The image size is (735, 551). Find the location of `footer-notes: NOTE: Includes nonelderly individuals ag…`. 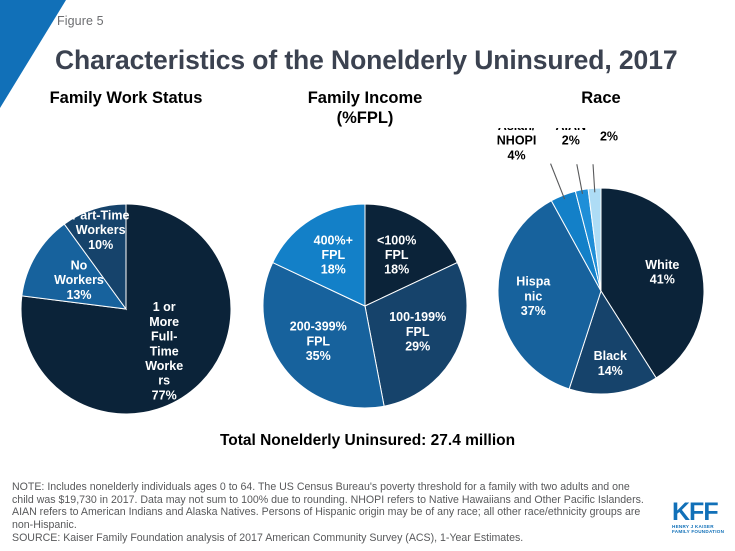

footer-notes: NOTE: Includes nonelderly individuals ag… is located at coordinates (332, 513).